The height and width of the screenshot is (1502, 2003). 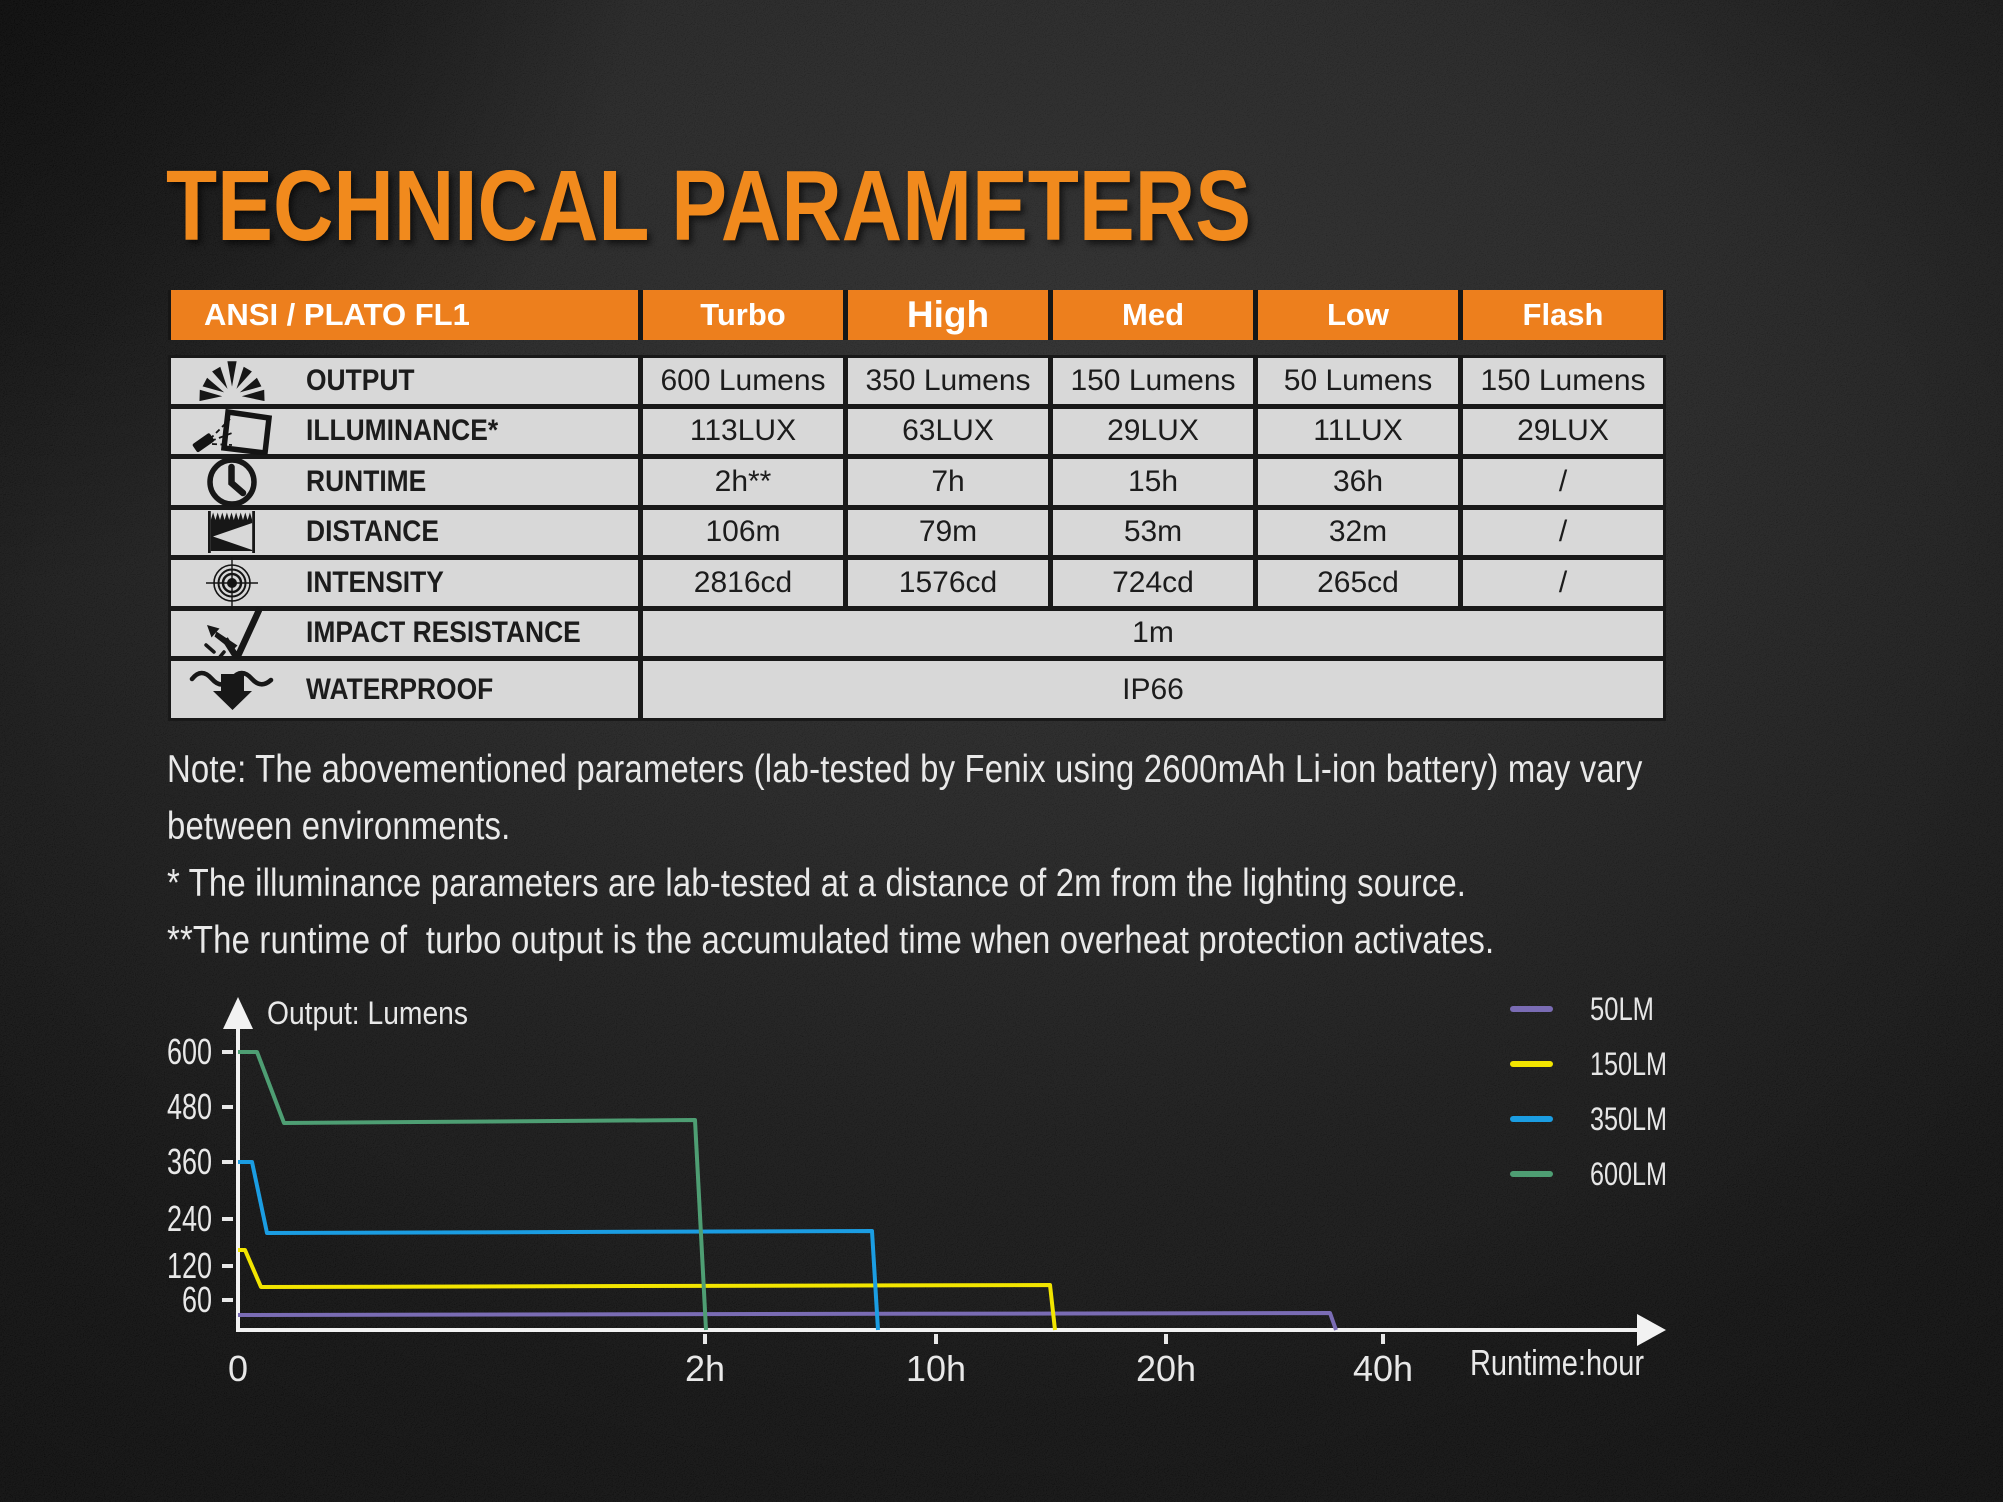 I want to click on svg-text: 2h, so click(x=705, y=1368).